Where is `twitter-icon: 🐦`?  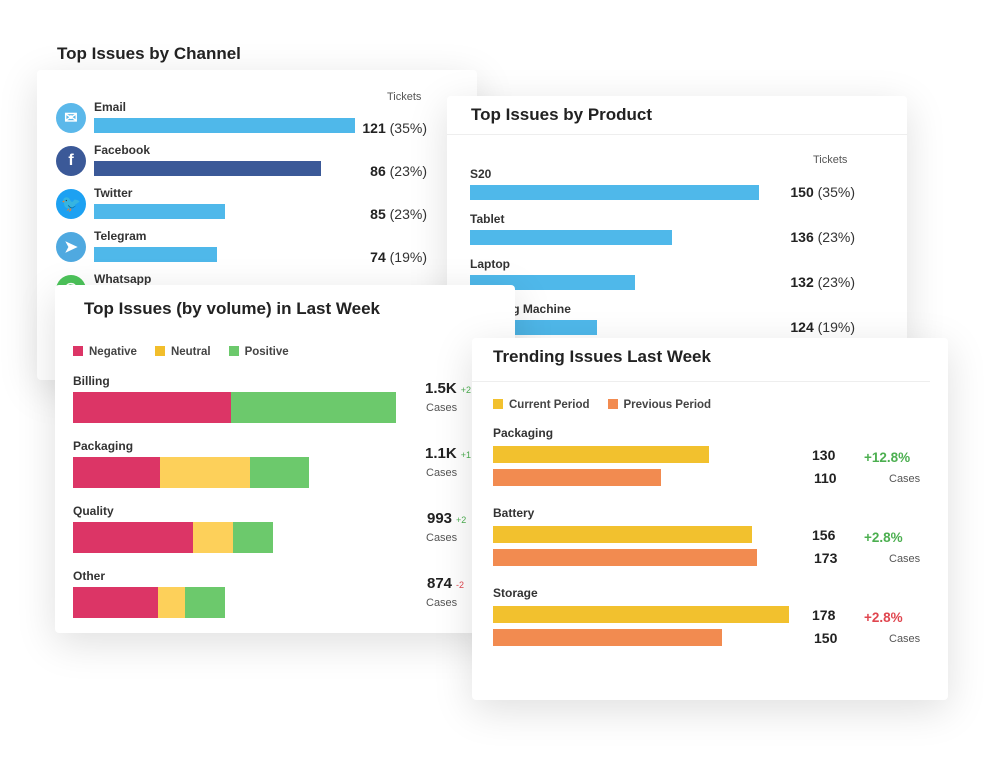 twitter-icon: 🐦 is located at coordinates (71, 204).